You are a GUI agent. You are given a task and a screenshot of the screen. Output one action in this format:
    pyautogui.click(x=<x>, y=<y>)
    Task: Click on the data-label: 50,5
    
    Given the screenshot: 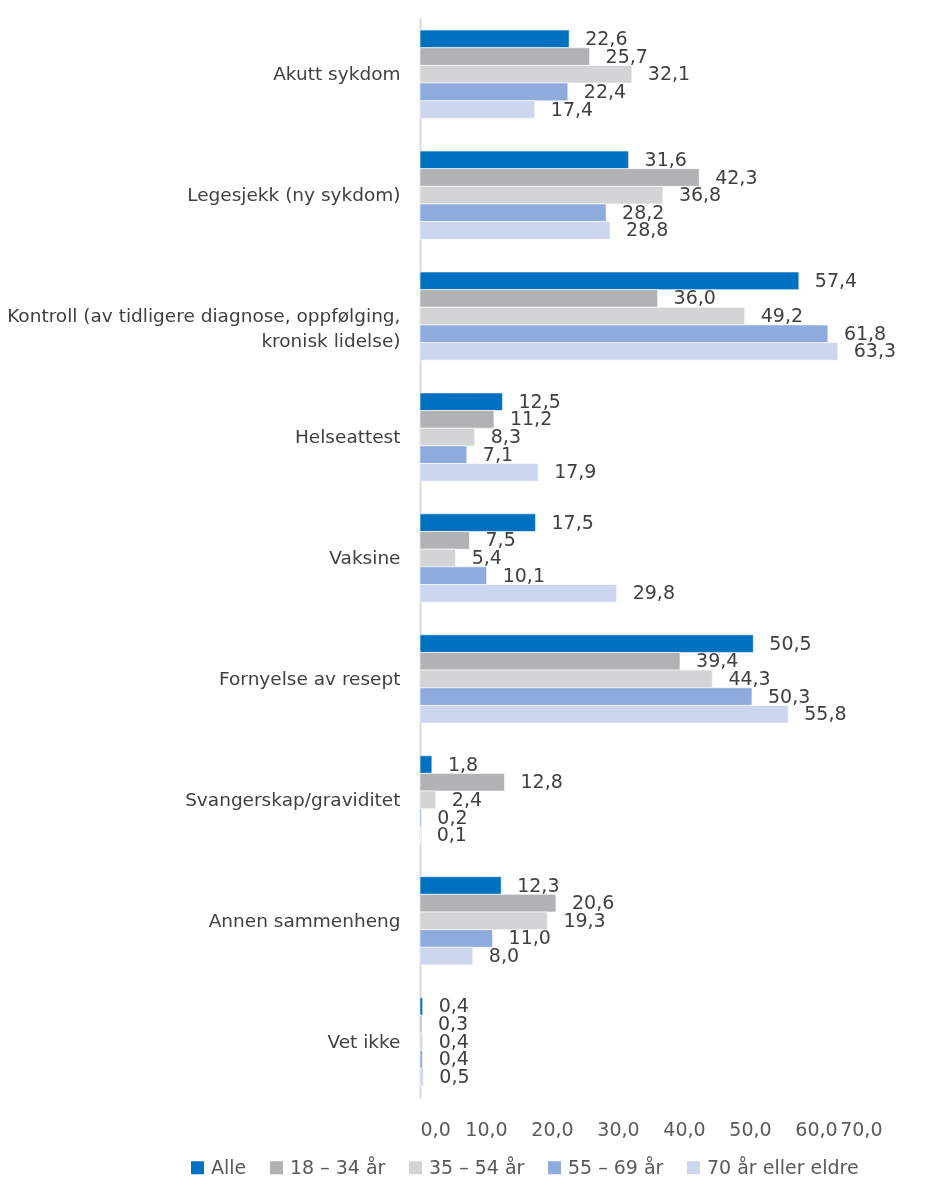 What is the action you would take?
    pyautogui.click(x=790, y=642)
    